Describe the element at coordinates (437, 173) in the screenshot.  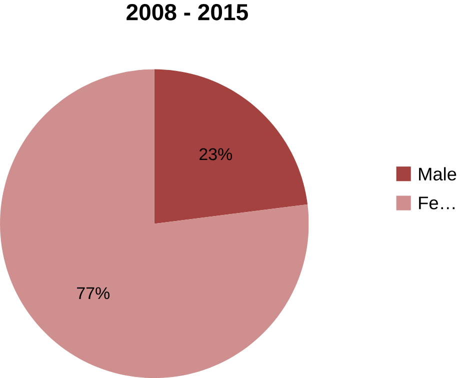
I see `legend-label: Male` at that location.